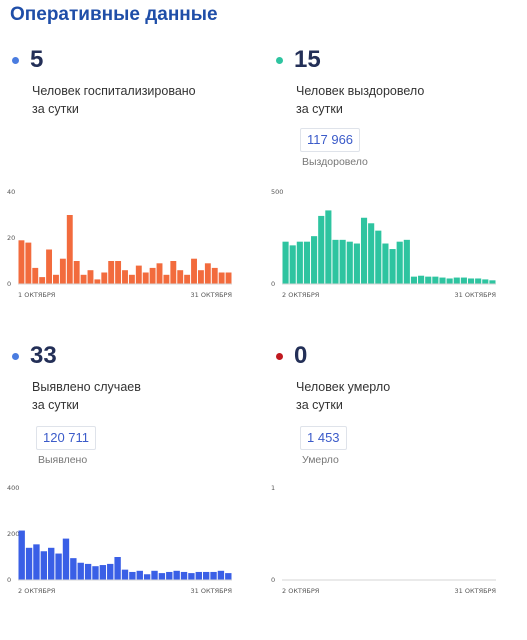  Describe the element at coordinates (11, 238) in the screenshot. I see `y-tick-label: 20` at that location.